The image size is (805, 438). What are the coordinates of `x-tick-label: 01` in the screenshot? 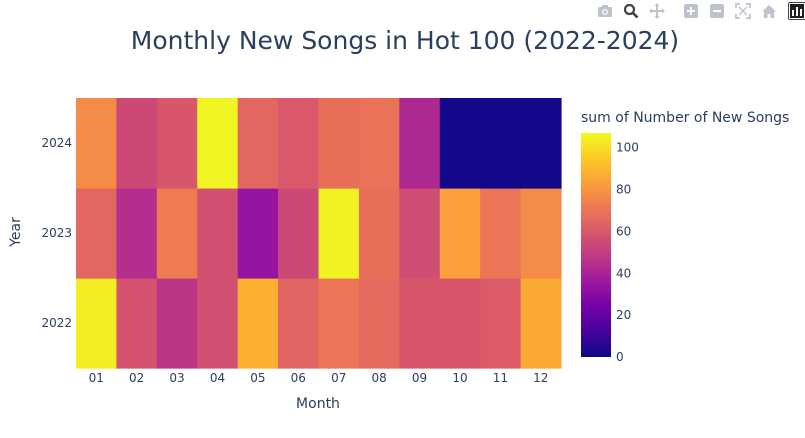 It's located at (96, 378).